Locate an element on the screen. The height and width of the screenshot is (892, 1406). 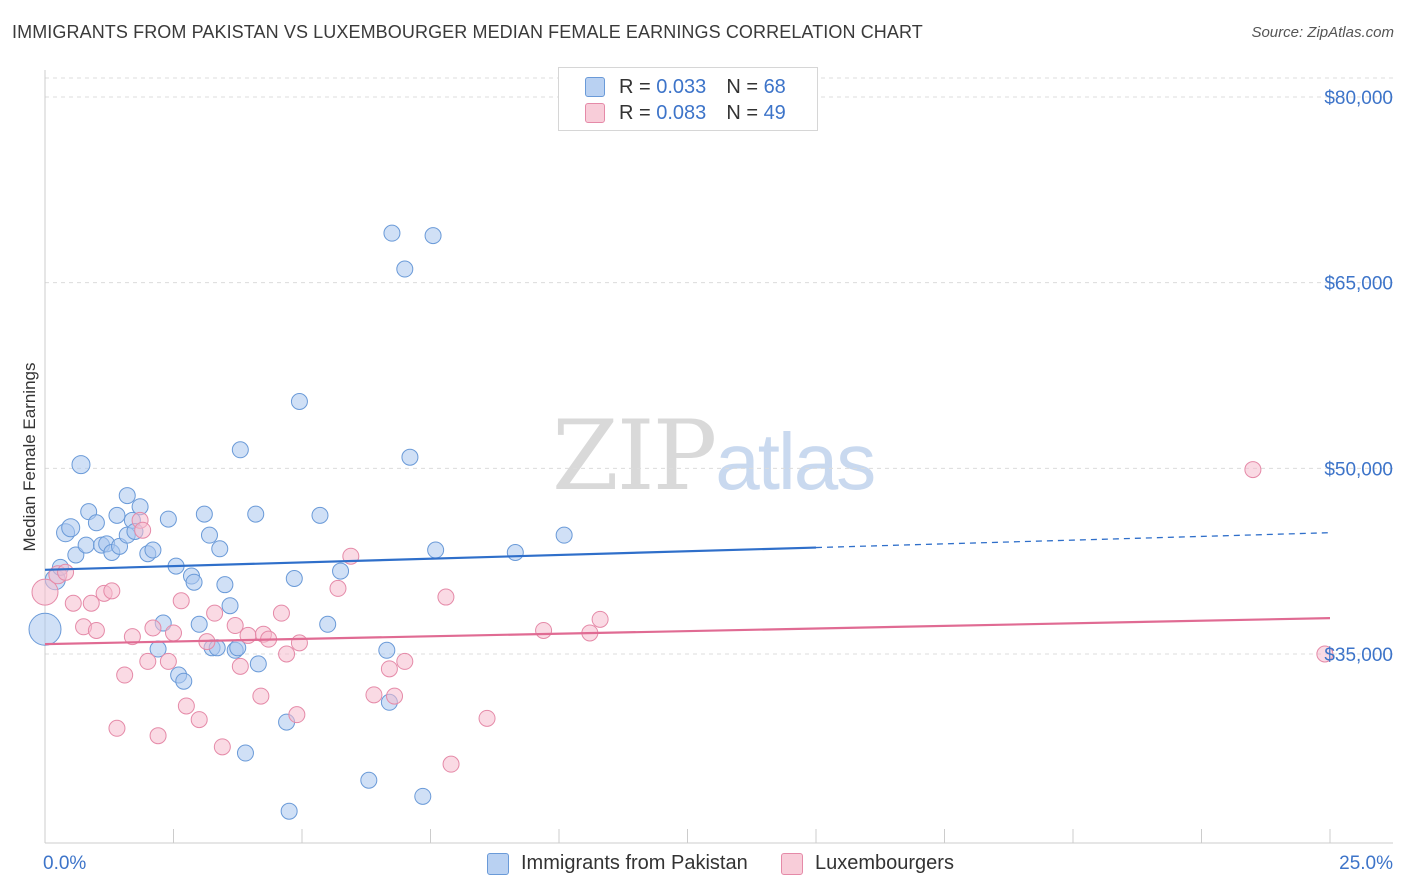
source-label: Source: ZipAtlas.com is located at coordinates (1322, 32).